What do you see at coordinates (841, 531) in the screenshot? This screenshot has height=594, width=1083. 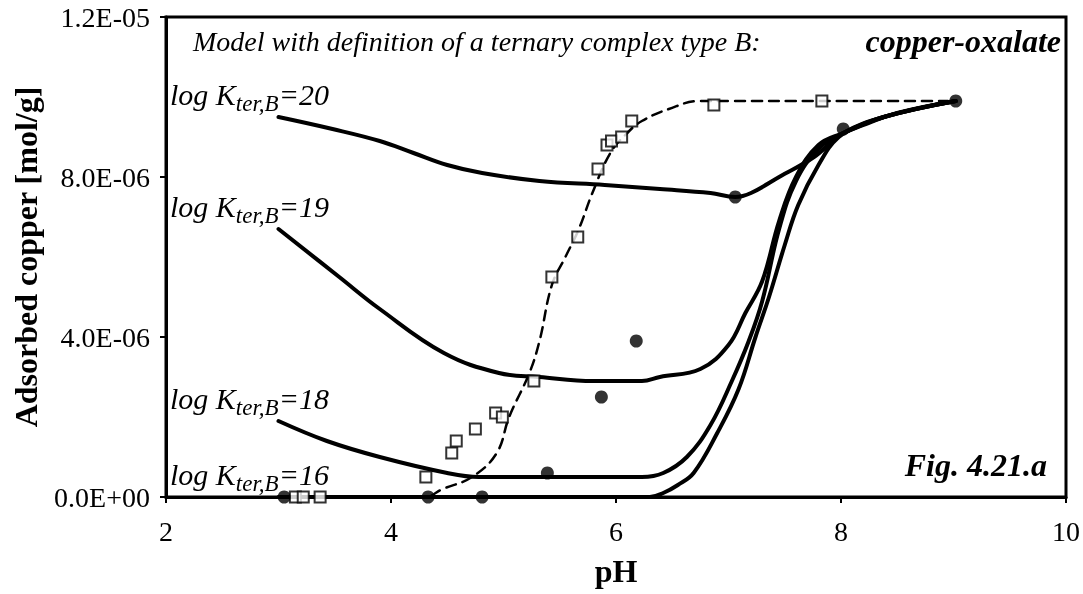 I see `x-tick-label: 8` at bounding box center [841, 531].